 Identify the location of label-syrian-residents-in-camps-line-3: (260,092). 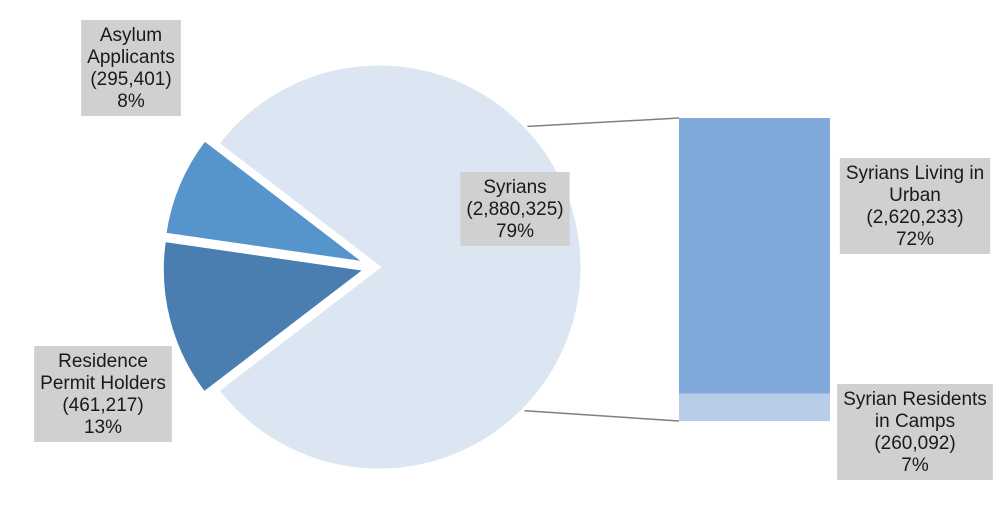
(914, 443).